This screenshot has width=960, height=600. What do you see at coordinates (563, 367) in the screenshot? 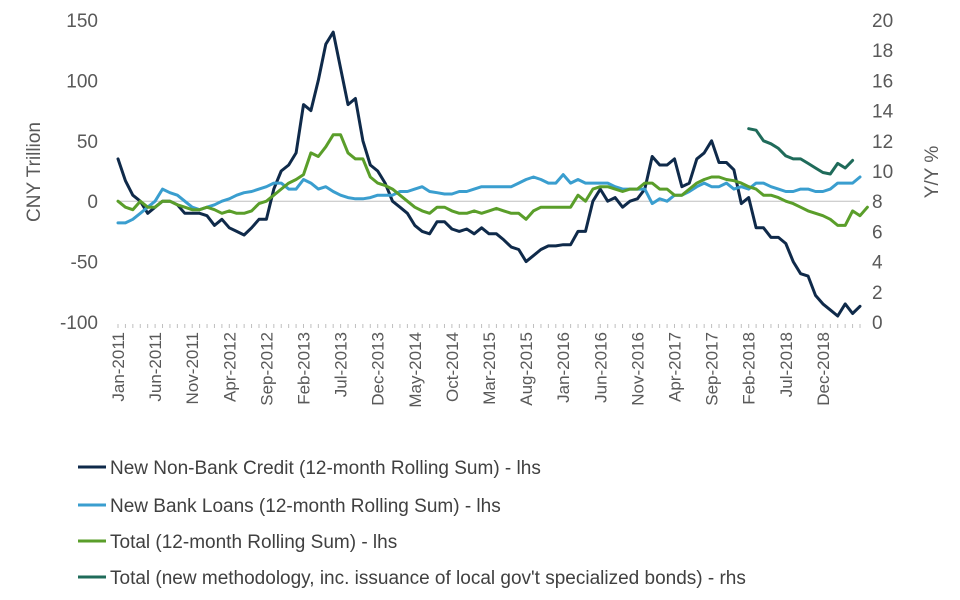
I see `x-tick-label: Jan-2016` at bounding box center [563, 367].